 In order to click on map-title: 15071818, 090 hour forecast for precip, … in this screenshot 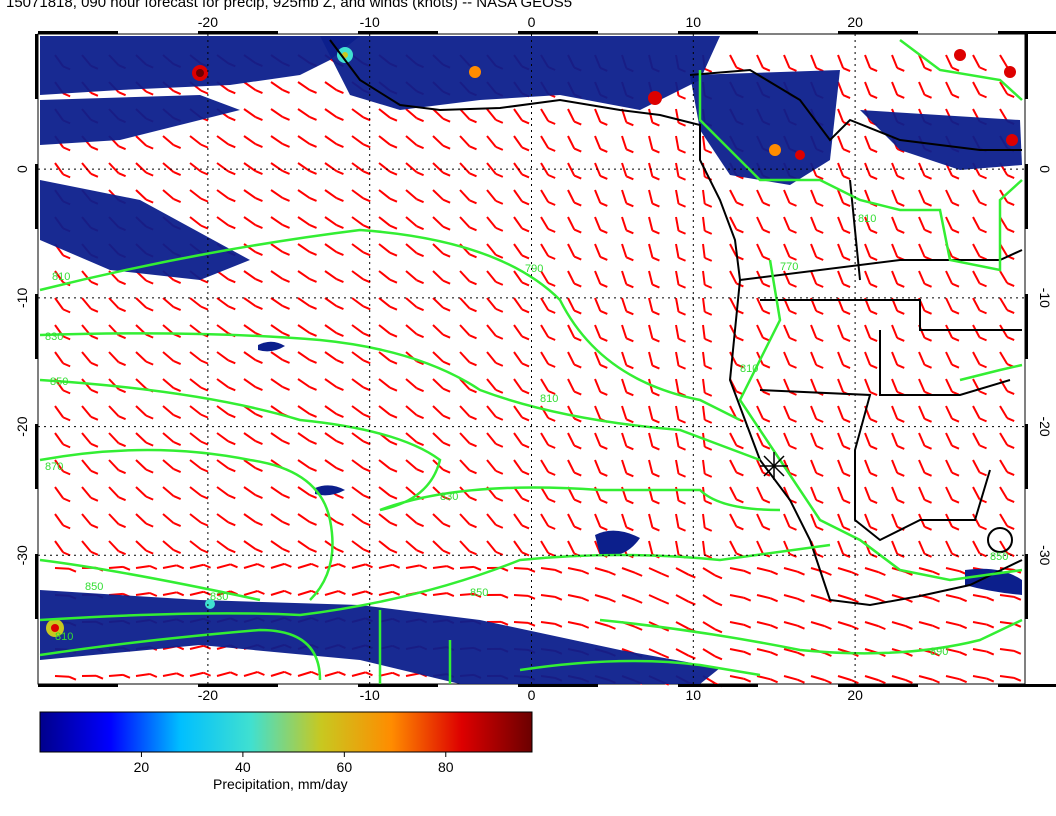, I will do `click(289, 5)`.